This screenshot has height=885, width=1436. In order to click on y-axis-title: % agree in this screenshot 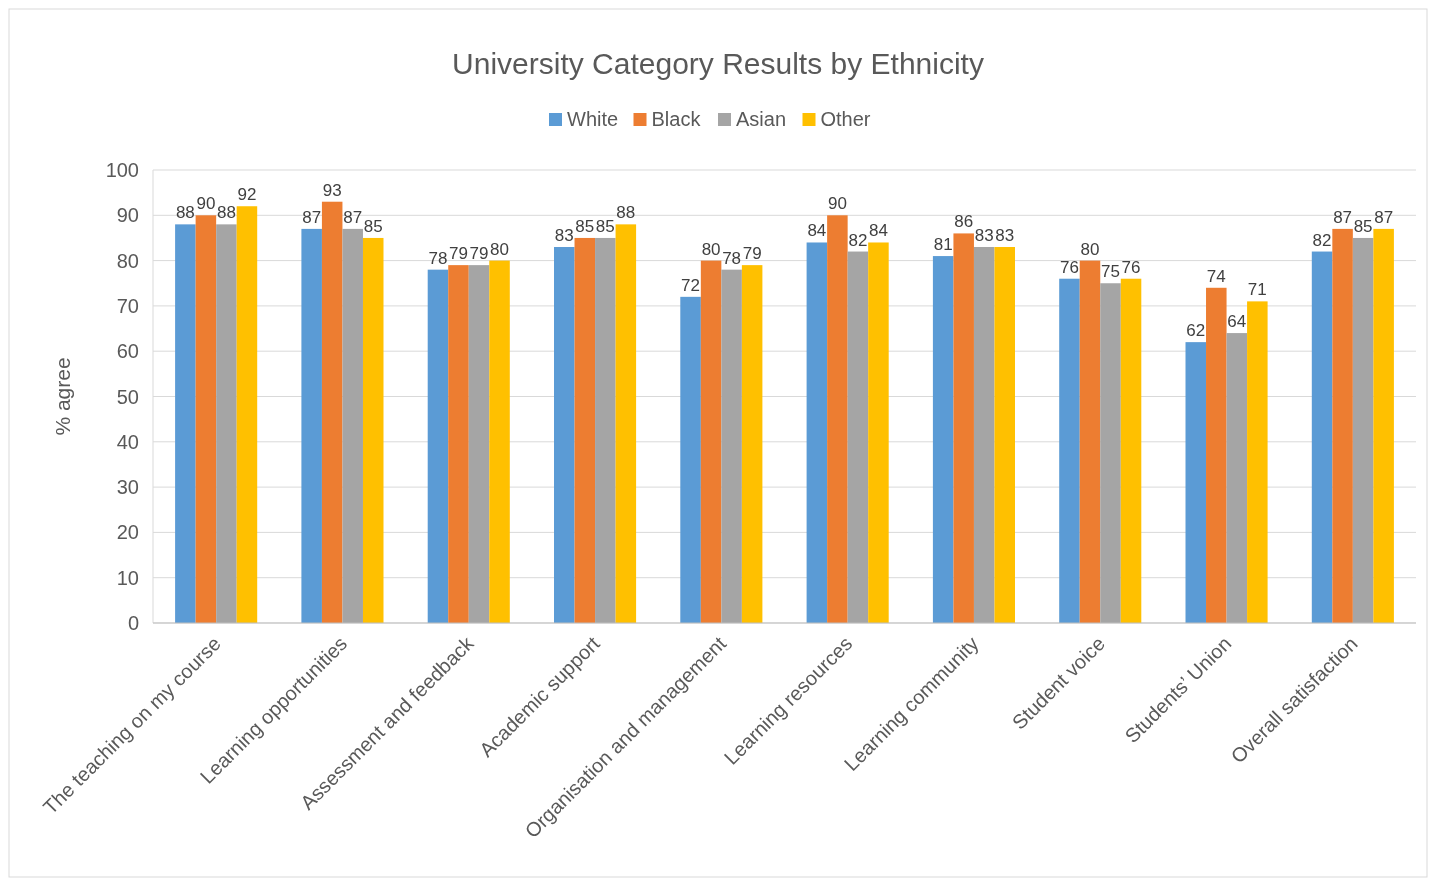, I will do `click(62, 396)`.